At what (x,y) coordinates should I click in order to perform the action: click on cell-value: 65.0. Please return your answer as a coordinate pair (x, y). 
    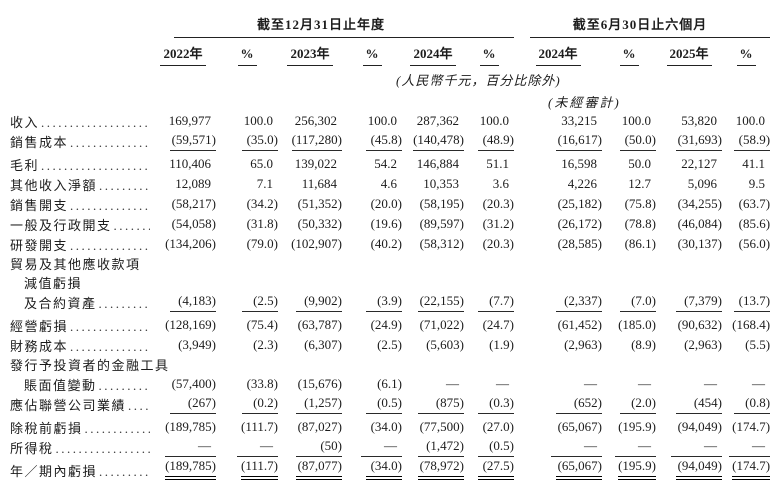
    Looking at the image, I should click on (261, 163).